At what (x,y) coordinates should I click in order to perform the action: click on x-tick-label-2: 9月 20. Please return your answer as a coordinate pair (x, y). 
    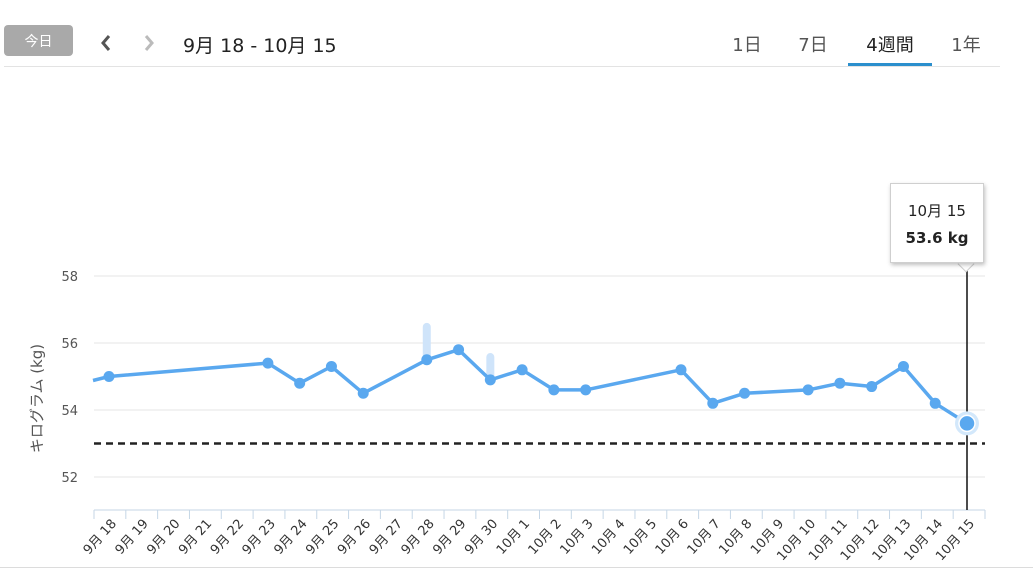
    Looking at the image, I should click on (163, 537).